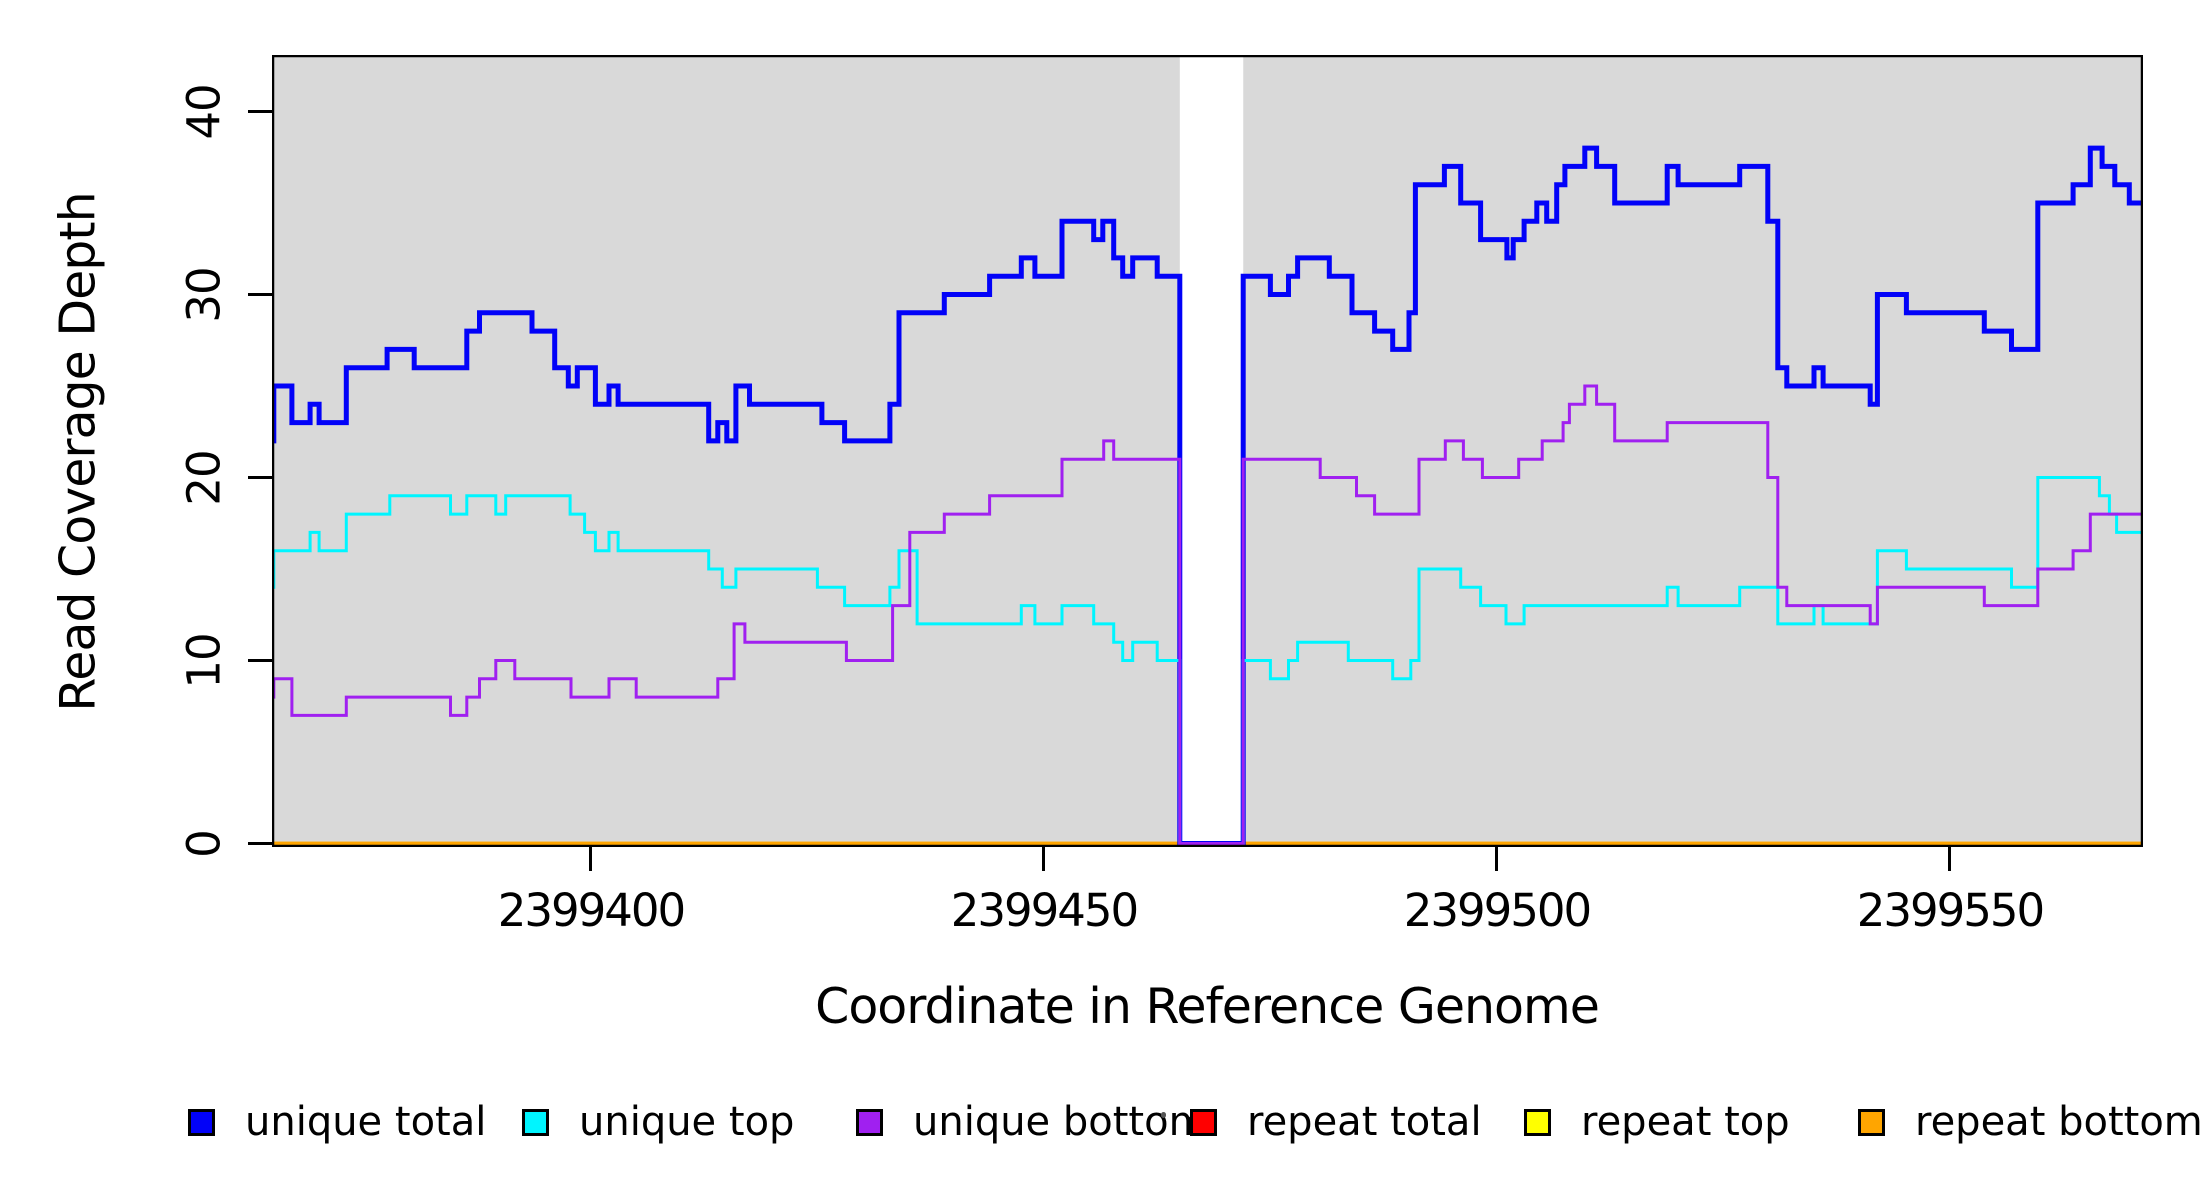 This screenshot has width=2200, height=1200. I want to click on x-tick-label: 2399400, so click(591, 910).